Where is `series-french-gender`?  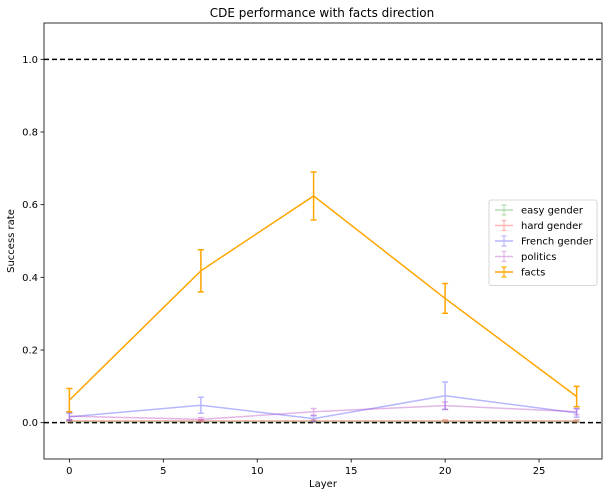
series-french-gender is located at coordinates (323, 402).